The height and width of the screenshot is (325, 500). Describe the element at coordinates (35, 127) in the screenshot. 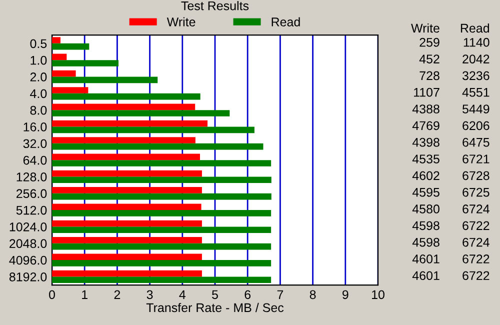

I see `y-tick-label: 16.0` at that location.